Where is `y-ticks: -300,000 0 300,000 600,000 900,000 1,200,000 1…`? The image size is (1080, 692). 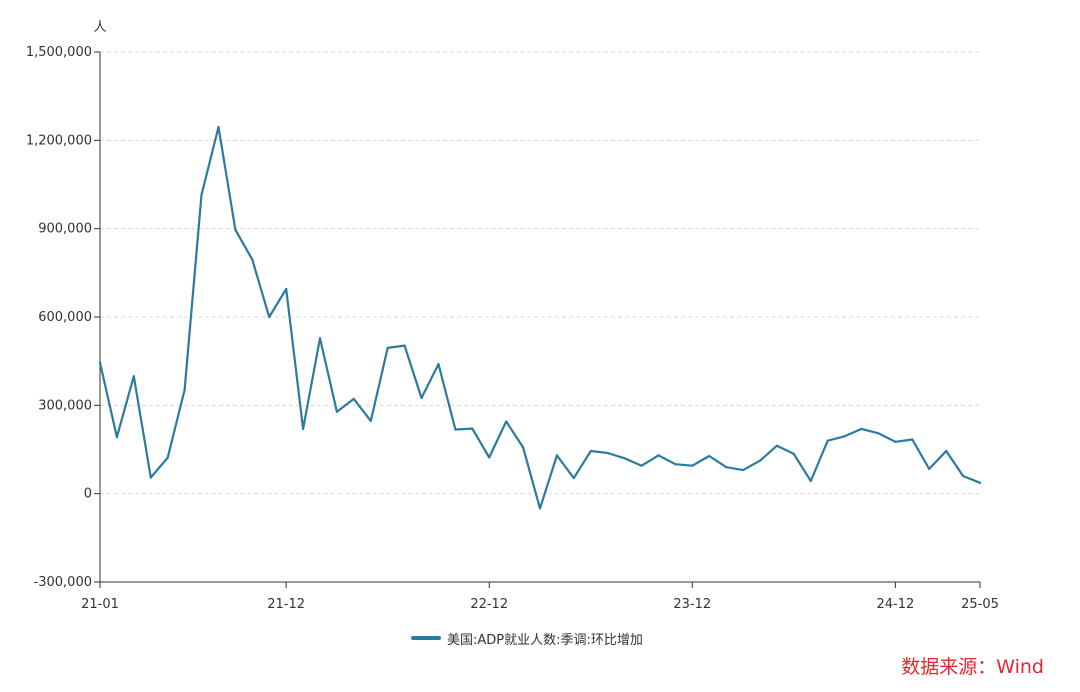
y-ticks: -300,000 0 300,000 600,000 900,000 1,200,000 1… is located at coordinates (63, 317).